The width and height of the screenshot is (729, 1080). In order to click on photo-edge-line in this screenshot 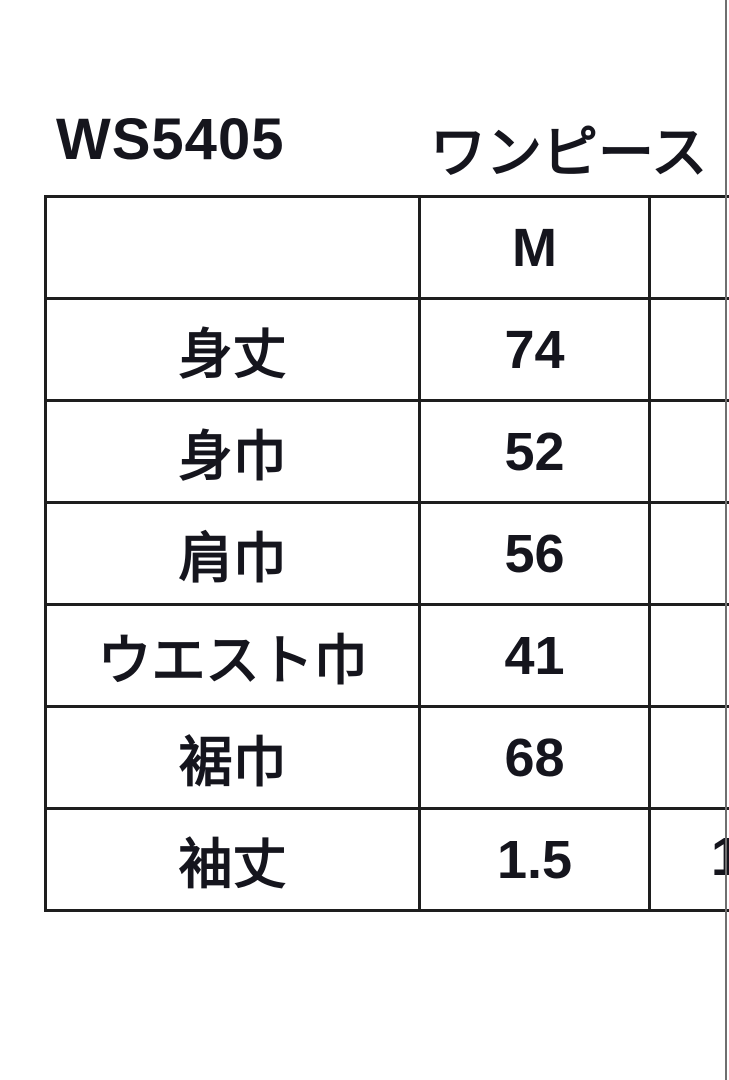, I will do `click(726, 540)`.